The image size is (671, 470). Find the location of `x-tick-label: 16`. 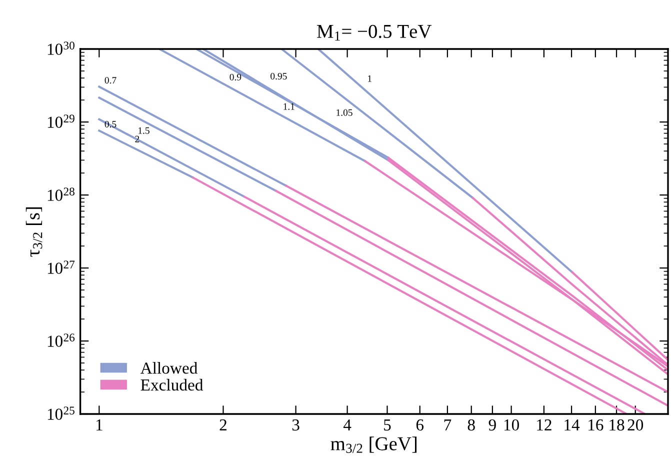

x-tick-label: 16 is located at coordinates (596, 425).